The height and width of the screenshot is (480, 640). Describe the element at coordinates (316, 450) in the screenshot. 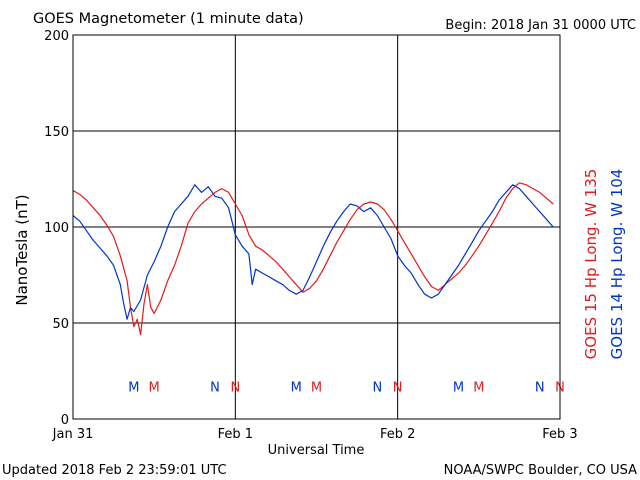

I see `x-axis-label: Universal Time` at that location.